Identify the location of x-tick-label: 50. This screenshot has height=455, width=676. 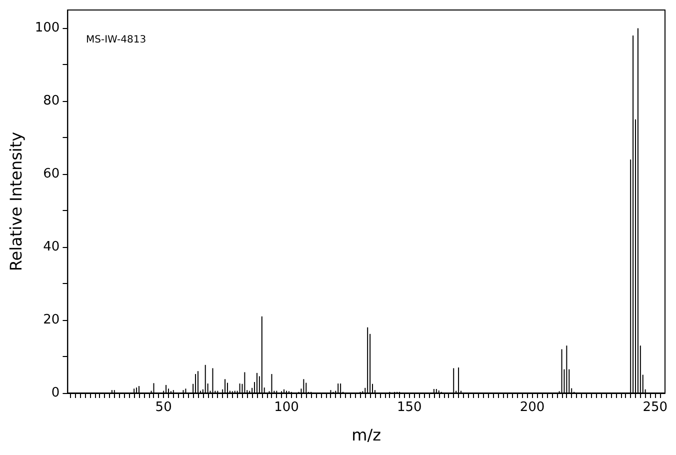
(163, 407).